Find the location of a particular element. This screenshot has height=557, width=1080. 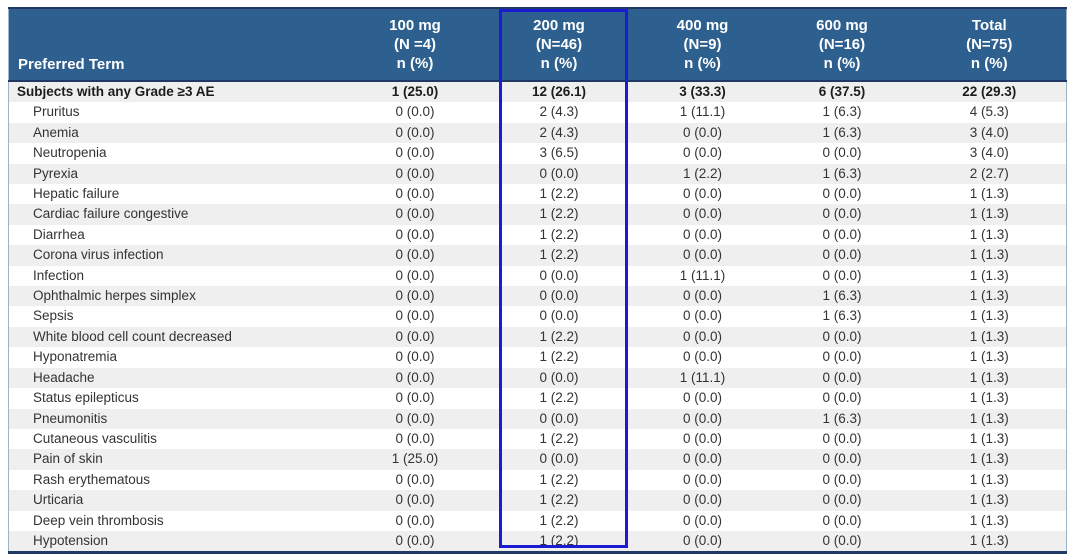

cell-600mg: 6 (37.5) is located at coordinates (842, 91).